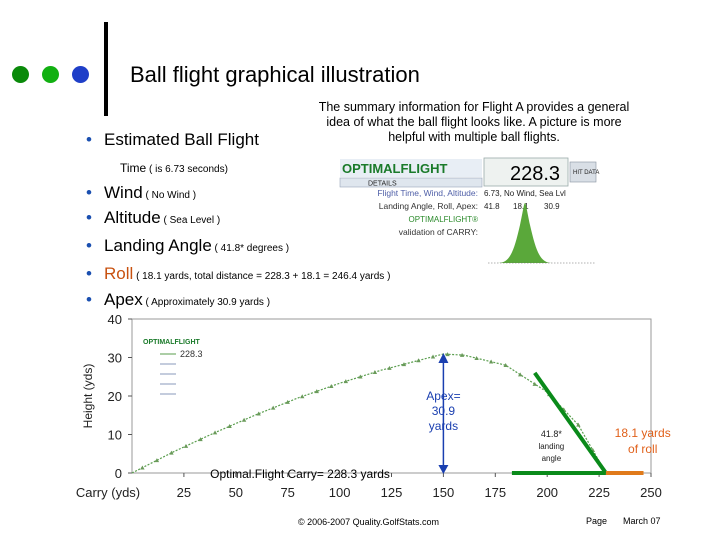  Describe the element at coordinates (535, 174) in the screenshot. I see `big-value: 228.3` at that location.